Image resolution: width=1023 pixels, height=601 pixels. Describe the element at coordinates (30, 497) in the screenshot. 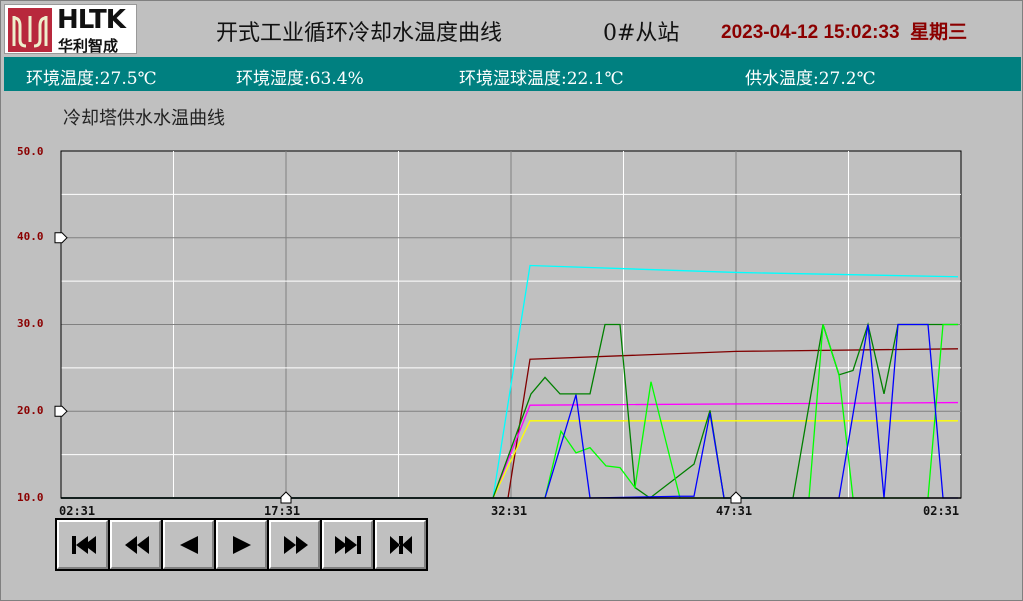

I see `y-tick-label: 10.0` at that location.